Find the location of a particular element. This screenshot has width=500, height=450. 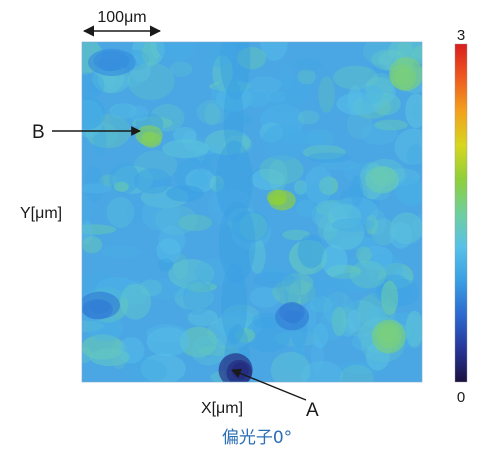

feature-mid-right-light is located at coordinates (382, 177).